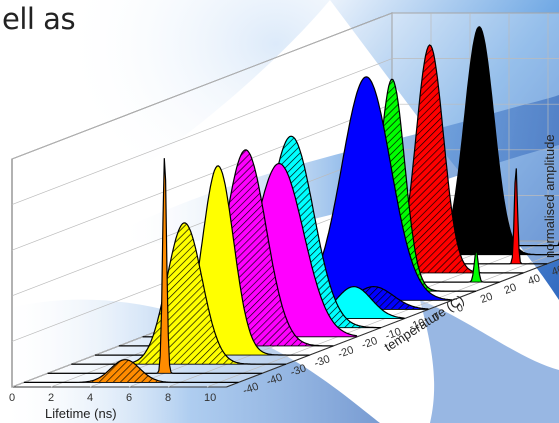 Image resolution: width=559 pixels, height=423 pixels. Describe the element at coordinates (90, 398) in the screenshot. I see `x-tick-label: 4` at that location.